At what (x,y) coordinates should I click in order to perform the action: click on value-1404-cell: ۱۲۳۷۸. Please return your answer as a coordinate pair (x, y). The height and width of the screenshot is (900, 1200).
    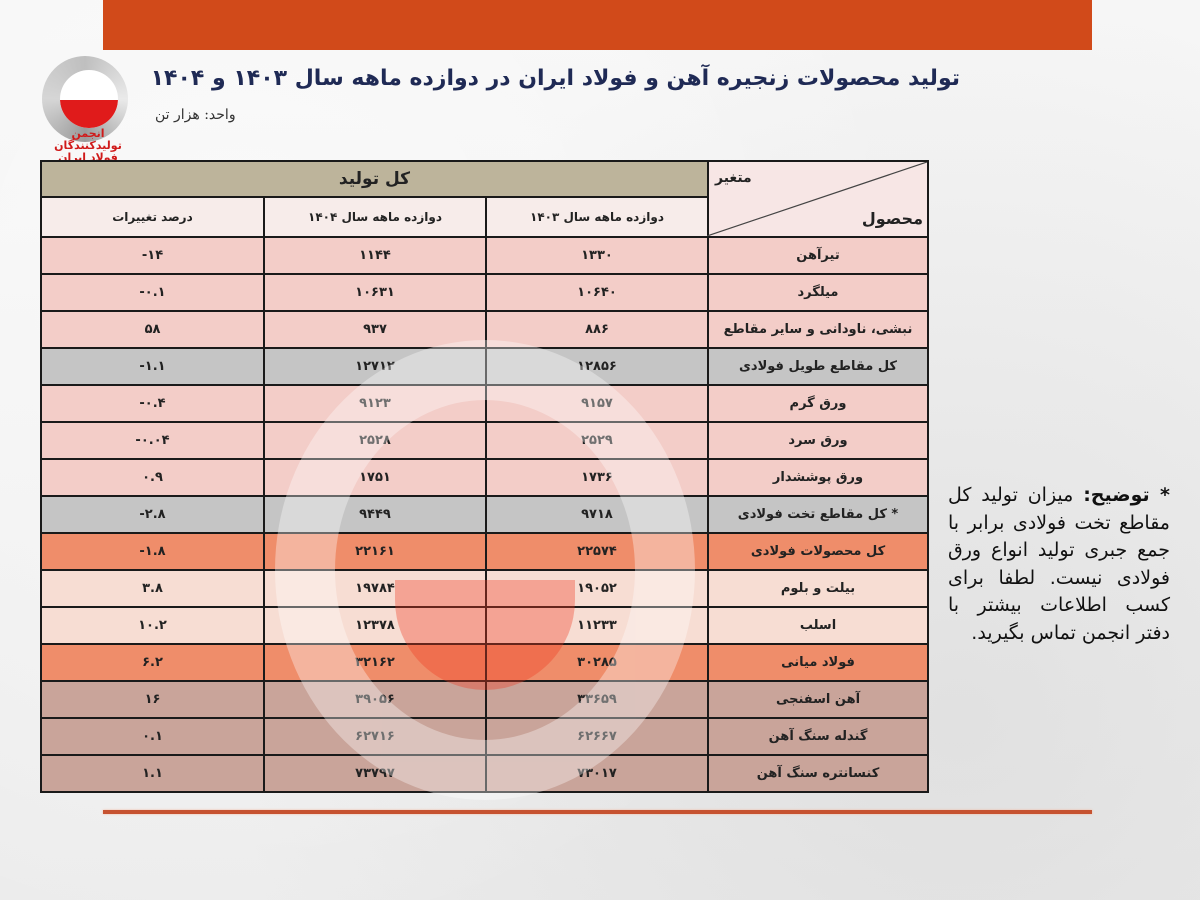
    Looking at the image, I should click on (375, 625).